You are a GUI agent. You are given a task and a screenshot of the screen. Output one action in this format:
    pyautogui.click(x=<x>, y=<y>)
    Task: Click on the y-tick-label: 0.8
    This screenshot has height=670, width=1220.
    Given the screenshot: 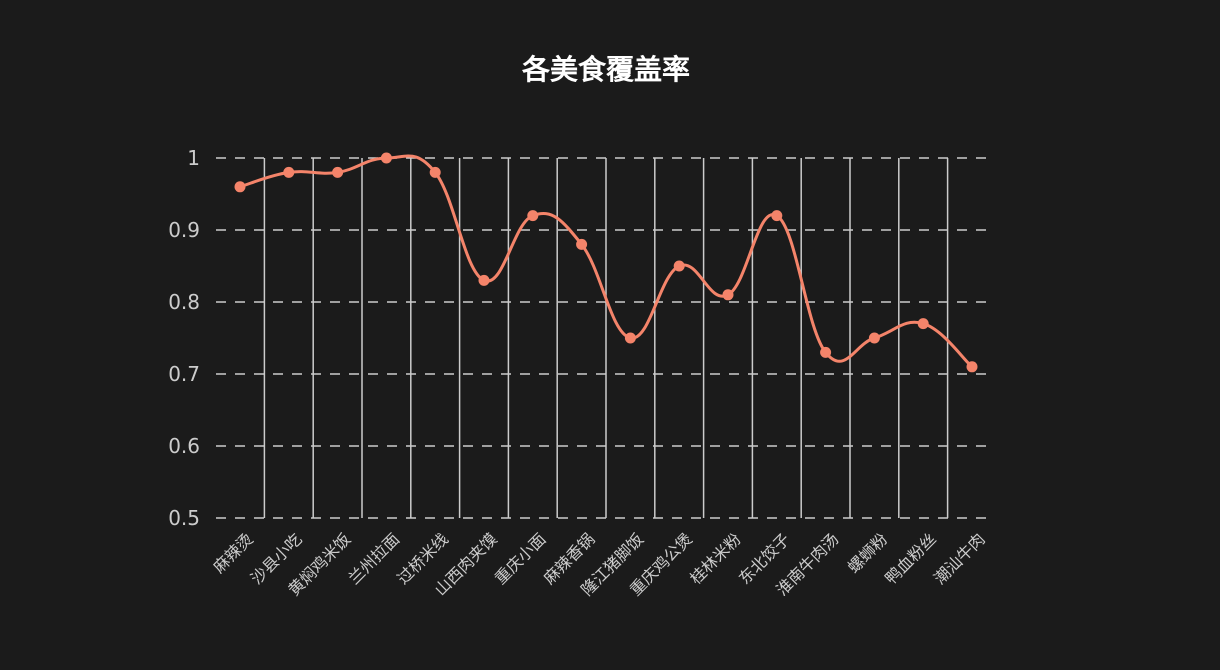 What is the action you would take?
    pyautogui.click(x=184, y=302)
    